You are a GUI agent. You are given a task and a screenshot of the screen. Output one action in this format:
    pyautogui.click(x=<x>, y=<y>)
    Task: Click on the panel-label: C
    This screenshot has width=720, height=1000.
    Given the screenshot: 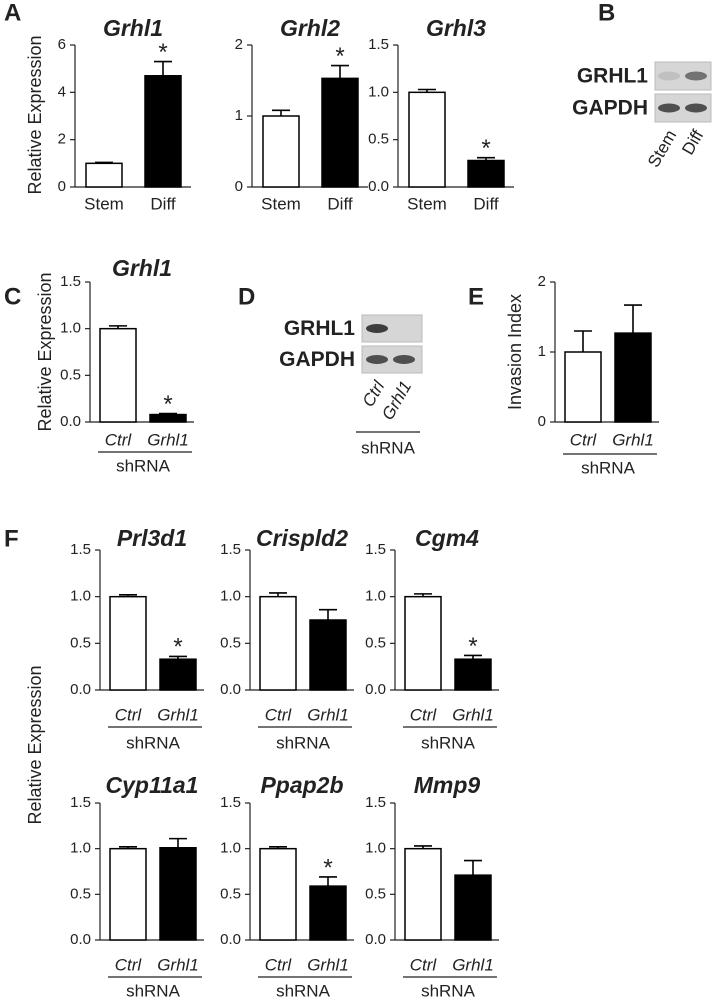 What is the action you would take?
    pyautogui.click(x=12, y=296)
    